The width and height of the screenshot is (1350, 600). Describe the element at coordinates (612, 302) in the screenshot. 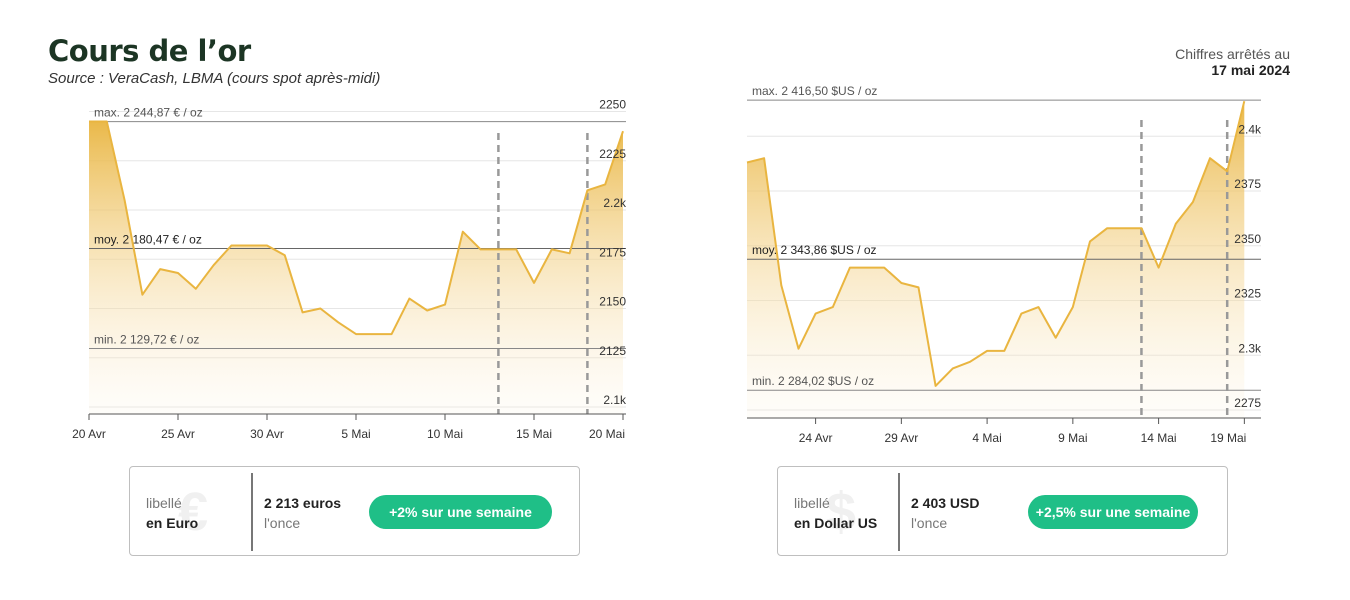

I see `y-tick-label: 2150` at that location.